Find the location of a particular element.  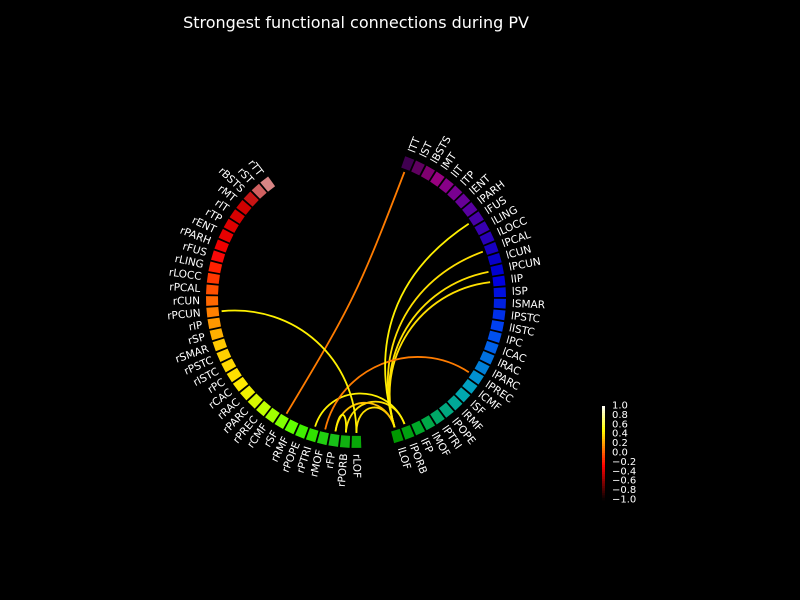

node-lLOF is located at coordinates (397, 436).